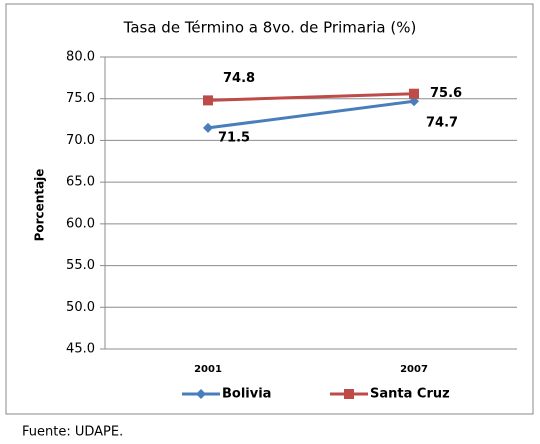 This screenshot has height=444, width=540. I want to click on x-tick-label: 2001, so click(208, 369).